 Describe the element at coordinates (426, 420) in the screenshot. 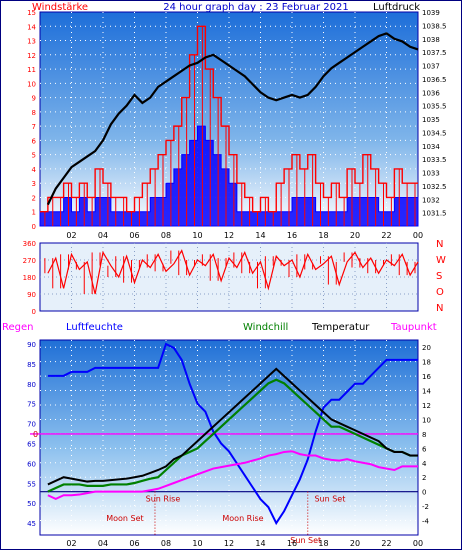

I see `temperature-tick-label: 10` at that location.